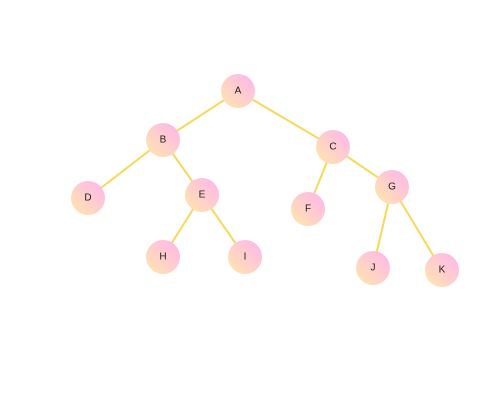 The width and height of the screenshot is (500, 400). I want to click on edge-a-c, so click(285, 119).